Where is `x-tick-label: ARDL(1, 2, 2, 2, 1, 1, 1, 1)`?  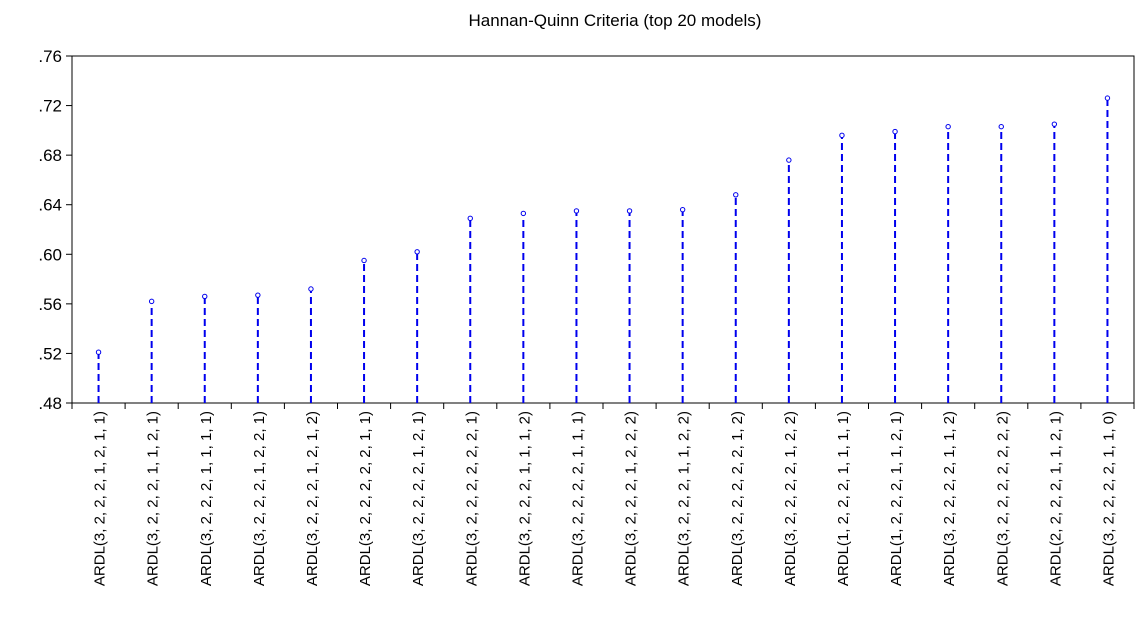 x-tick-label: ARDL(1, 2, 2, 2, 1, 1, 1, 1) is located at coordinates (843, 498).